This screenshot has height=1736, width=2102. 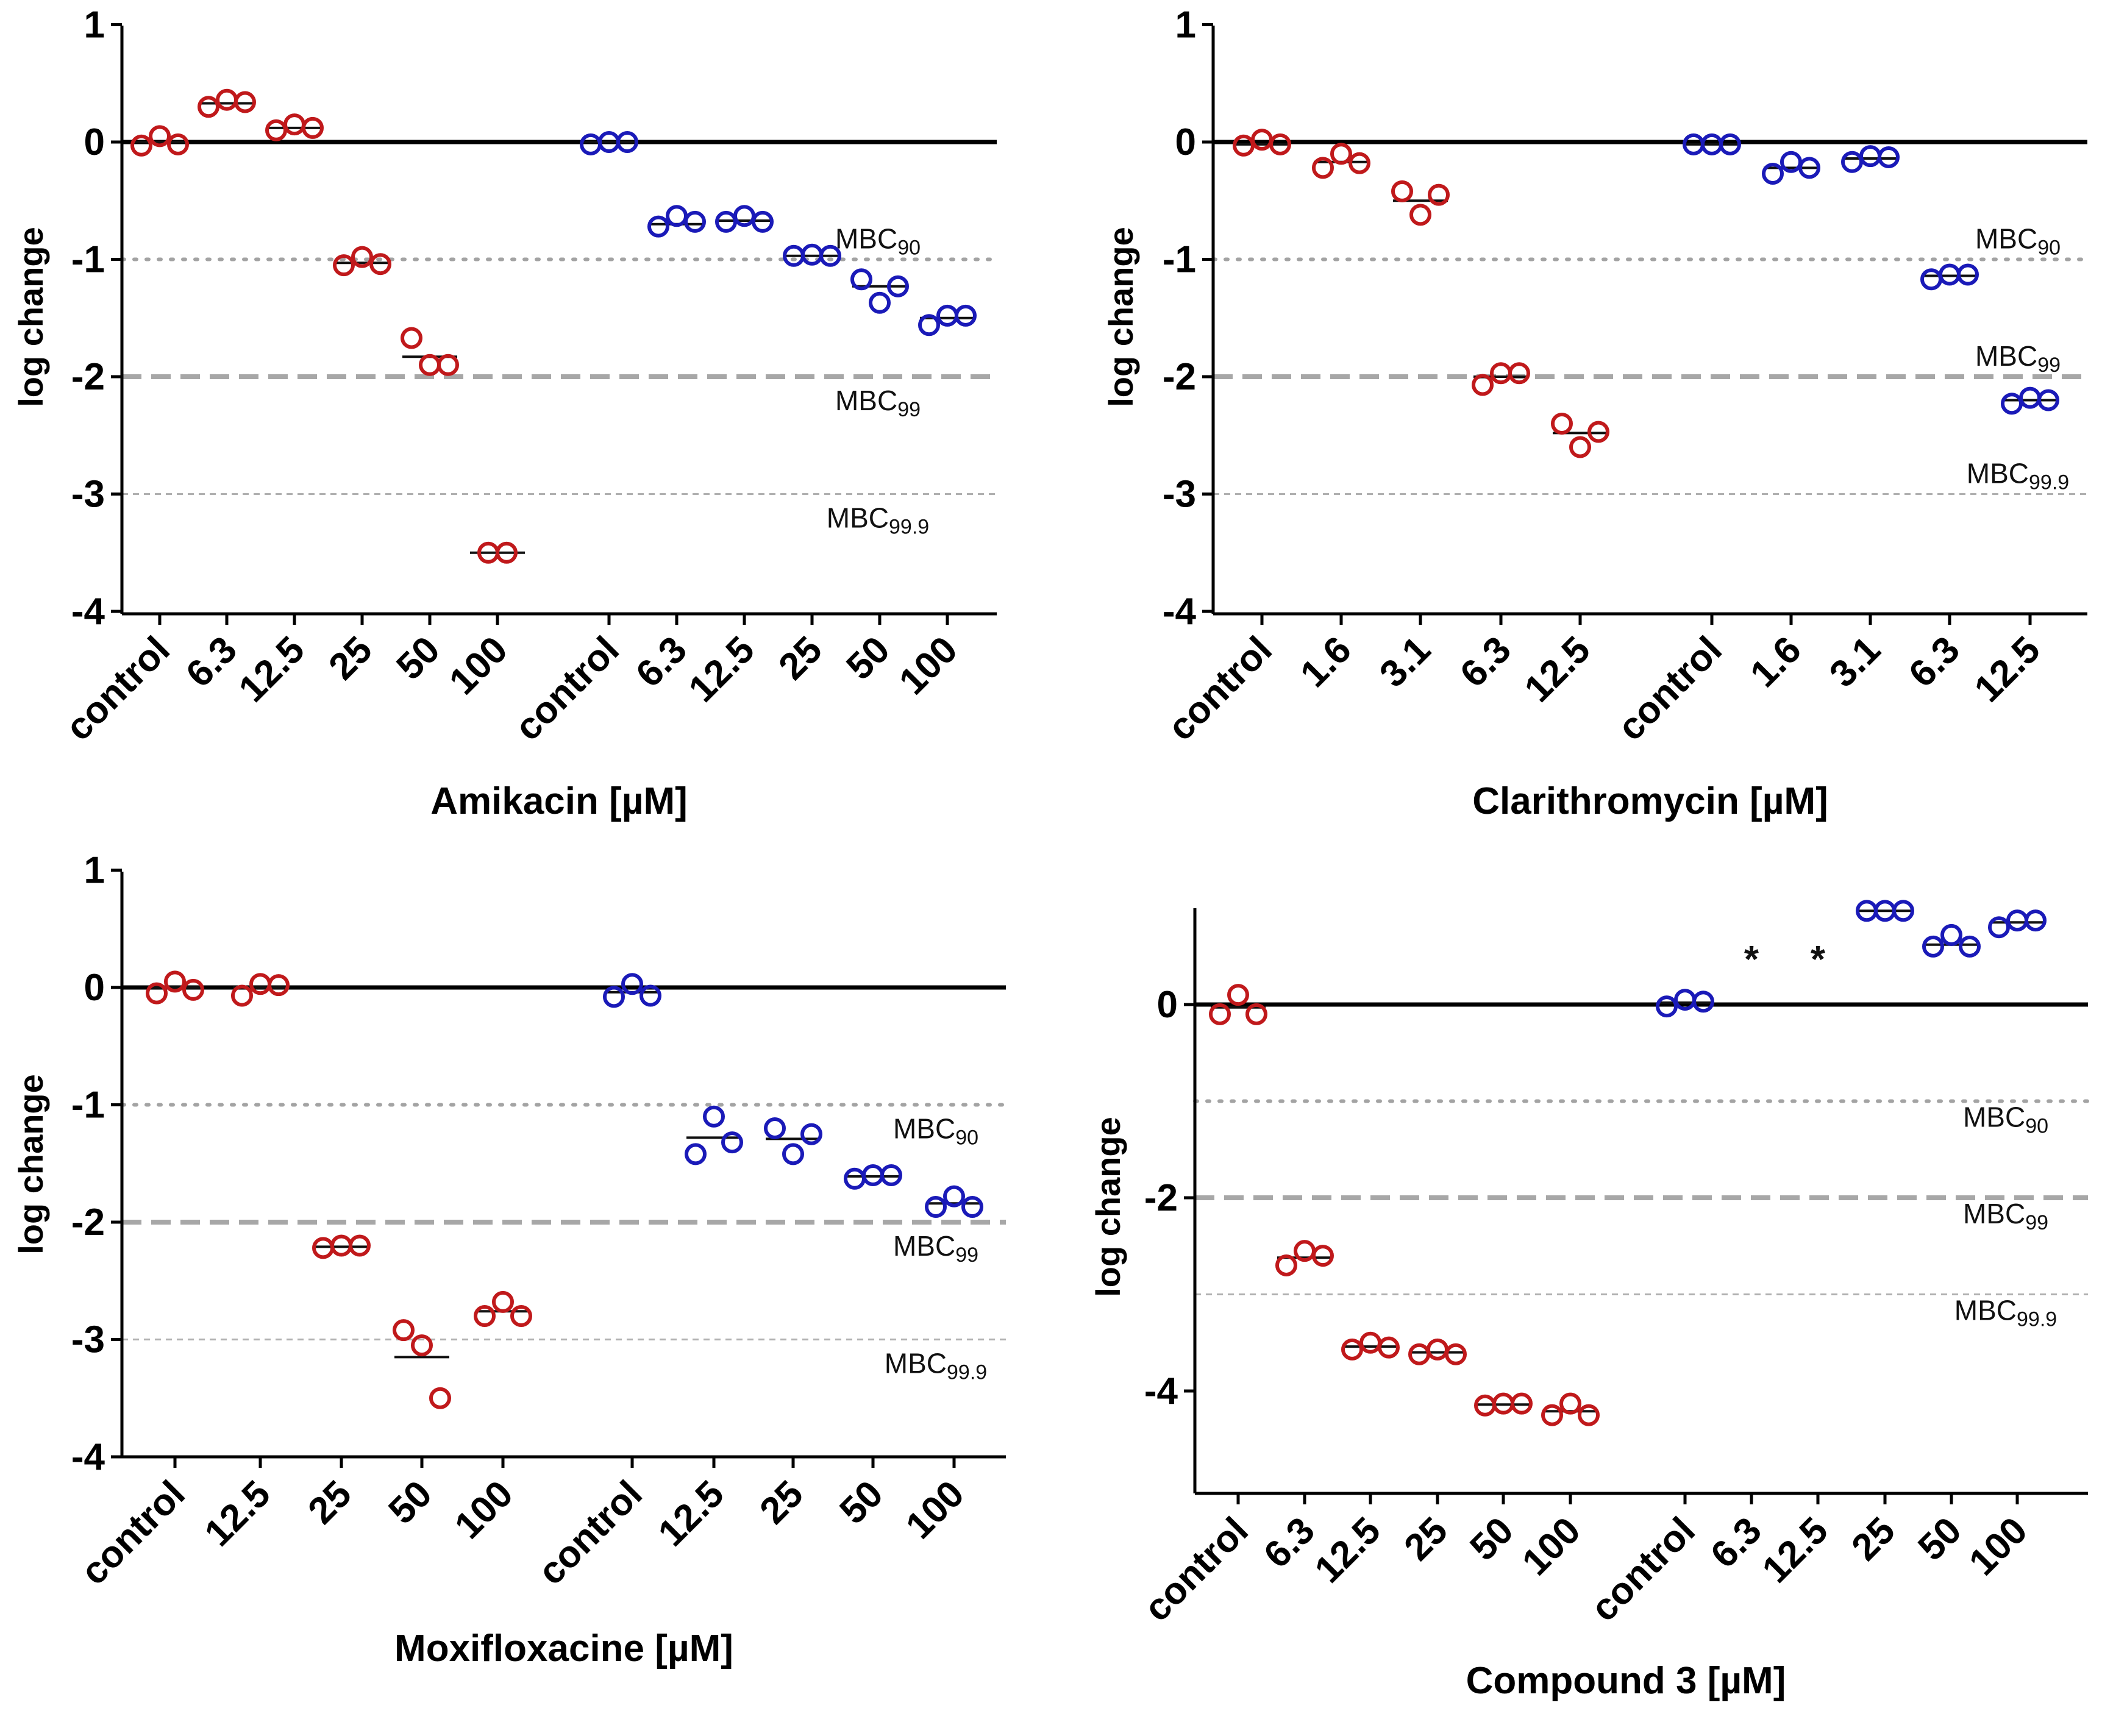 I want to click on x-axis-label: Moxifloxacine [µM], so click(x=563, y=1649).